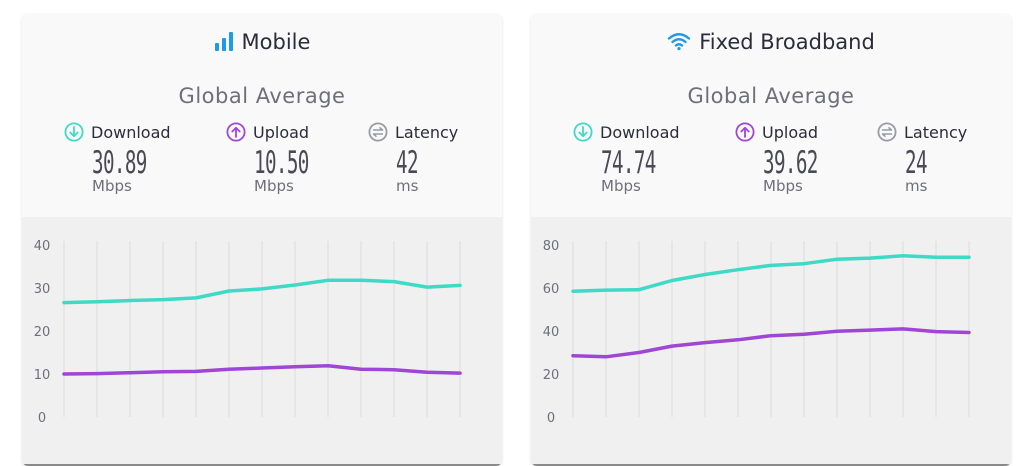 Image resolution: width=1024 pixels, height=466 pixels. Describe the element at coordinates (790, 163) in the screenshot. I see `upload-value: 39.62` at that location.